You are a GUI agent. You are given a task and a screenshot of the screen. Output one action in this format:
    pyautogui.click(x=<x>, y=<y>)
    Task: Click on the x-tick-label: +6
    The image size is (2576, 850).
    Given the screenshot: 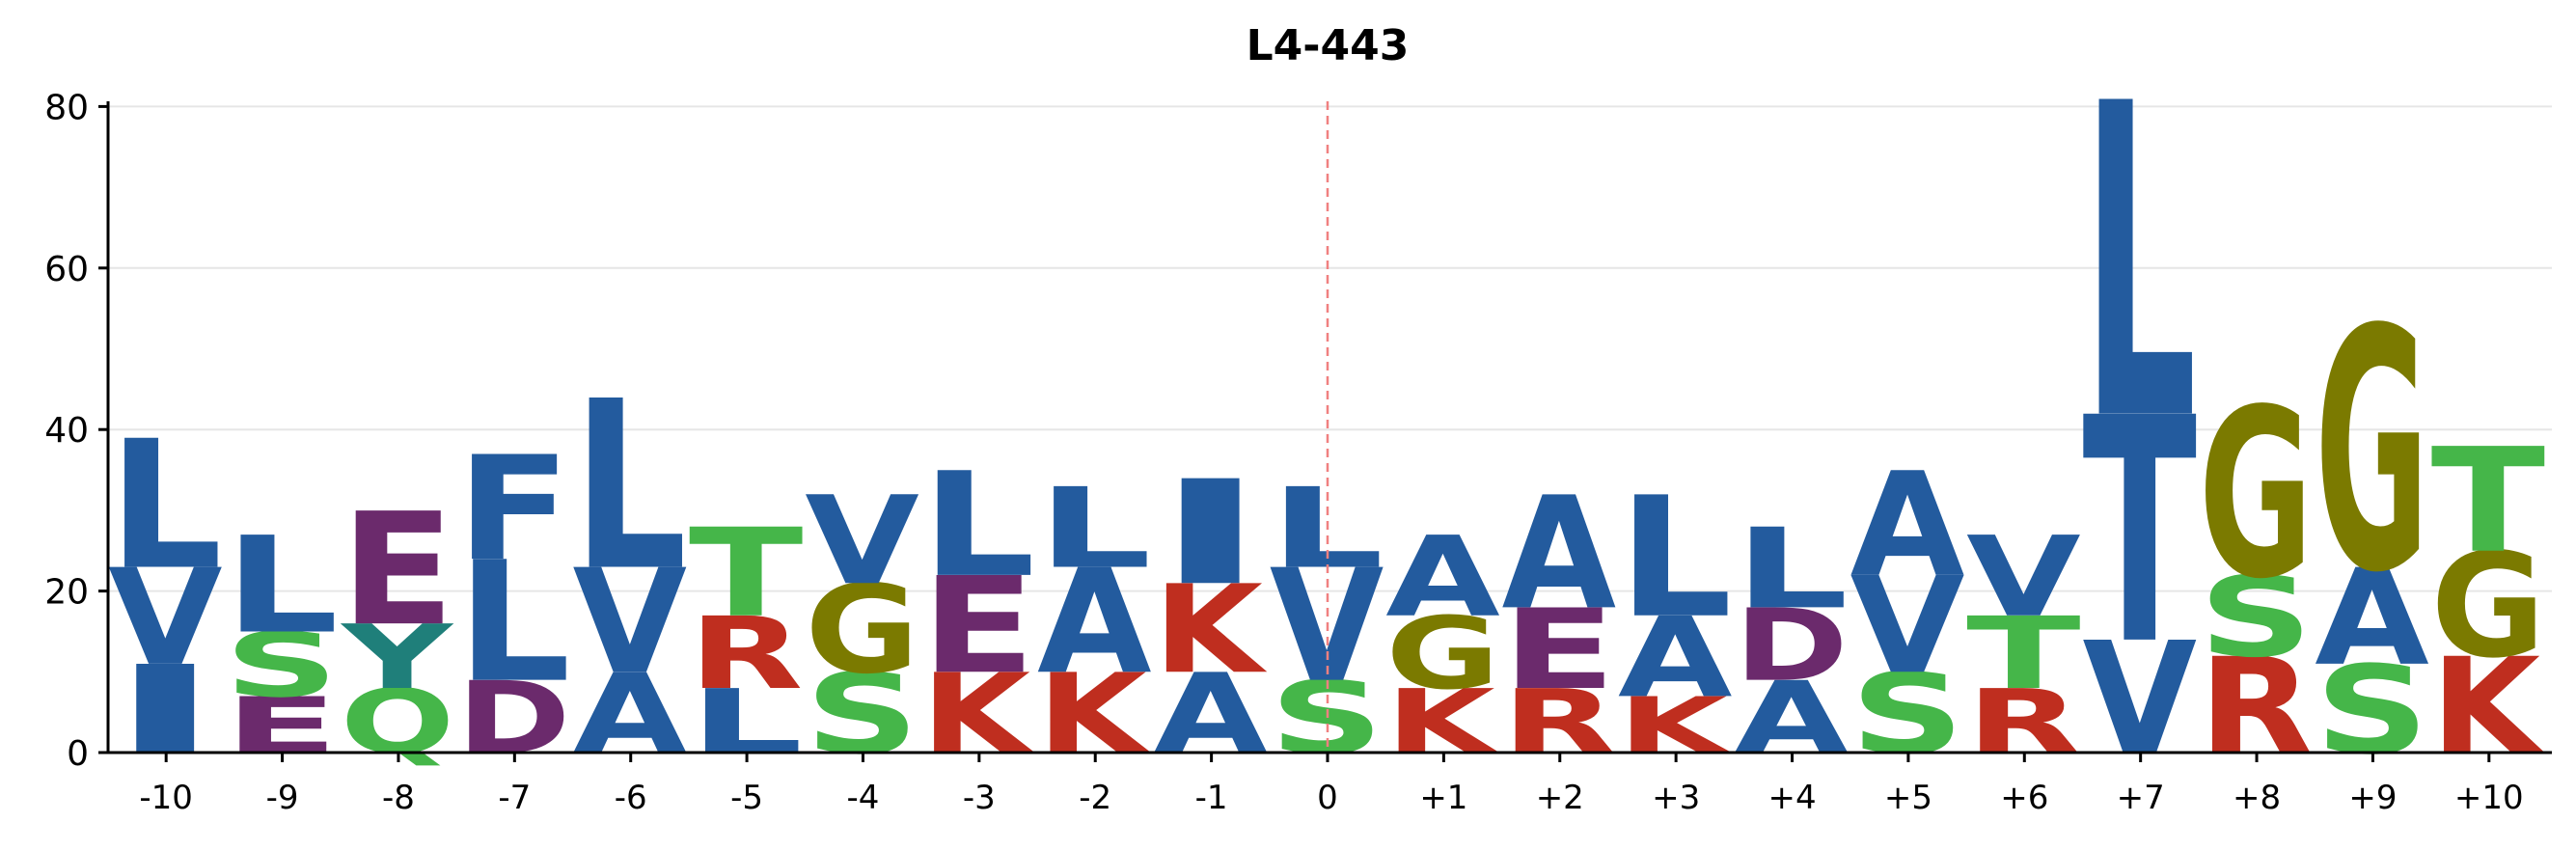 What is the action you would take?
    pyautogui.click(x=2024, y=798)
    